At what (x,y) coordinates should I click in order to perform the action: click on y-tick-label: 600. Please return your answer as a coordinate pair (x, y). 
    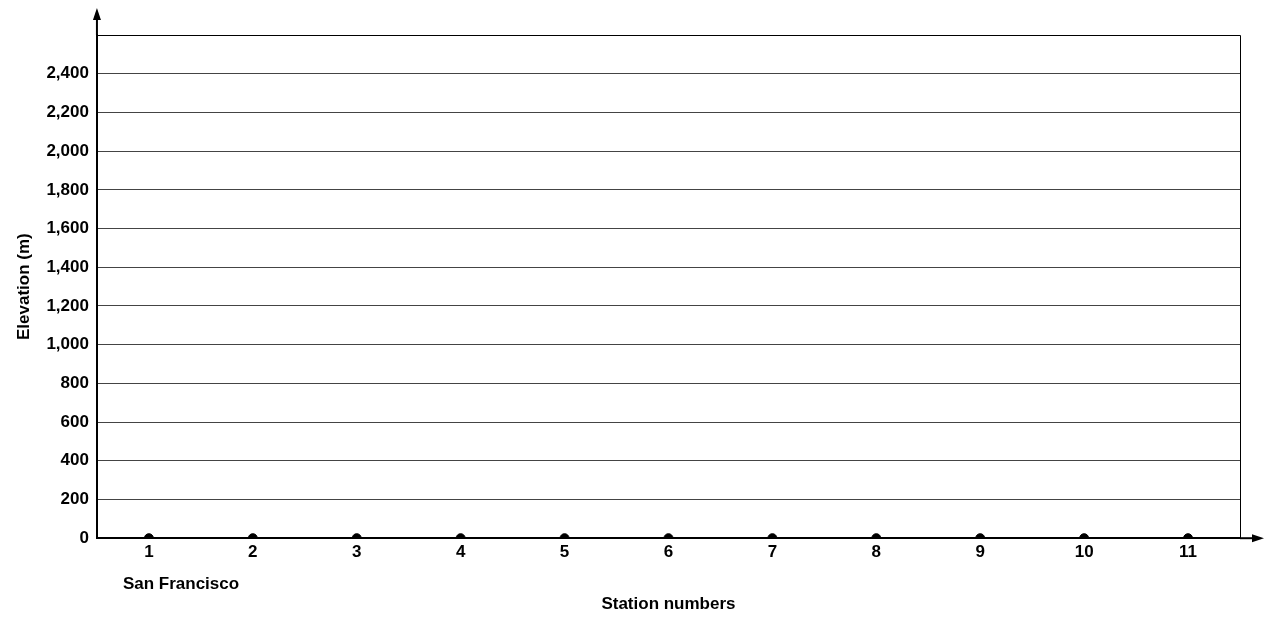
    Looking at the image, I should click on (74, 421).